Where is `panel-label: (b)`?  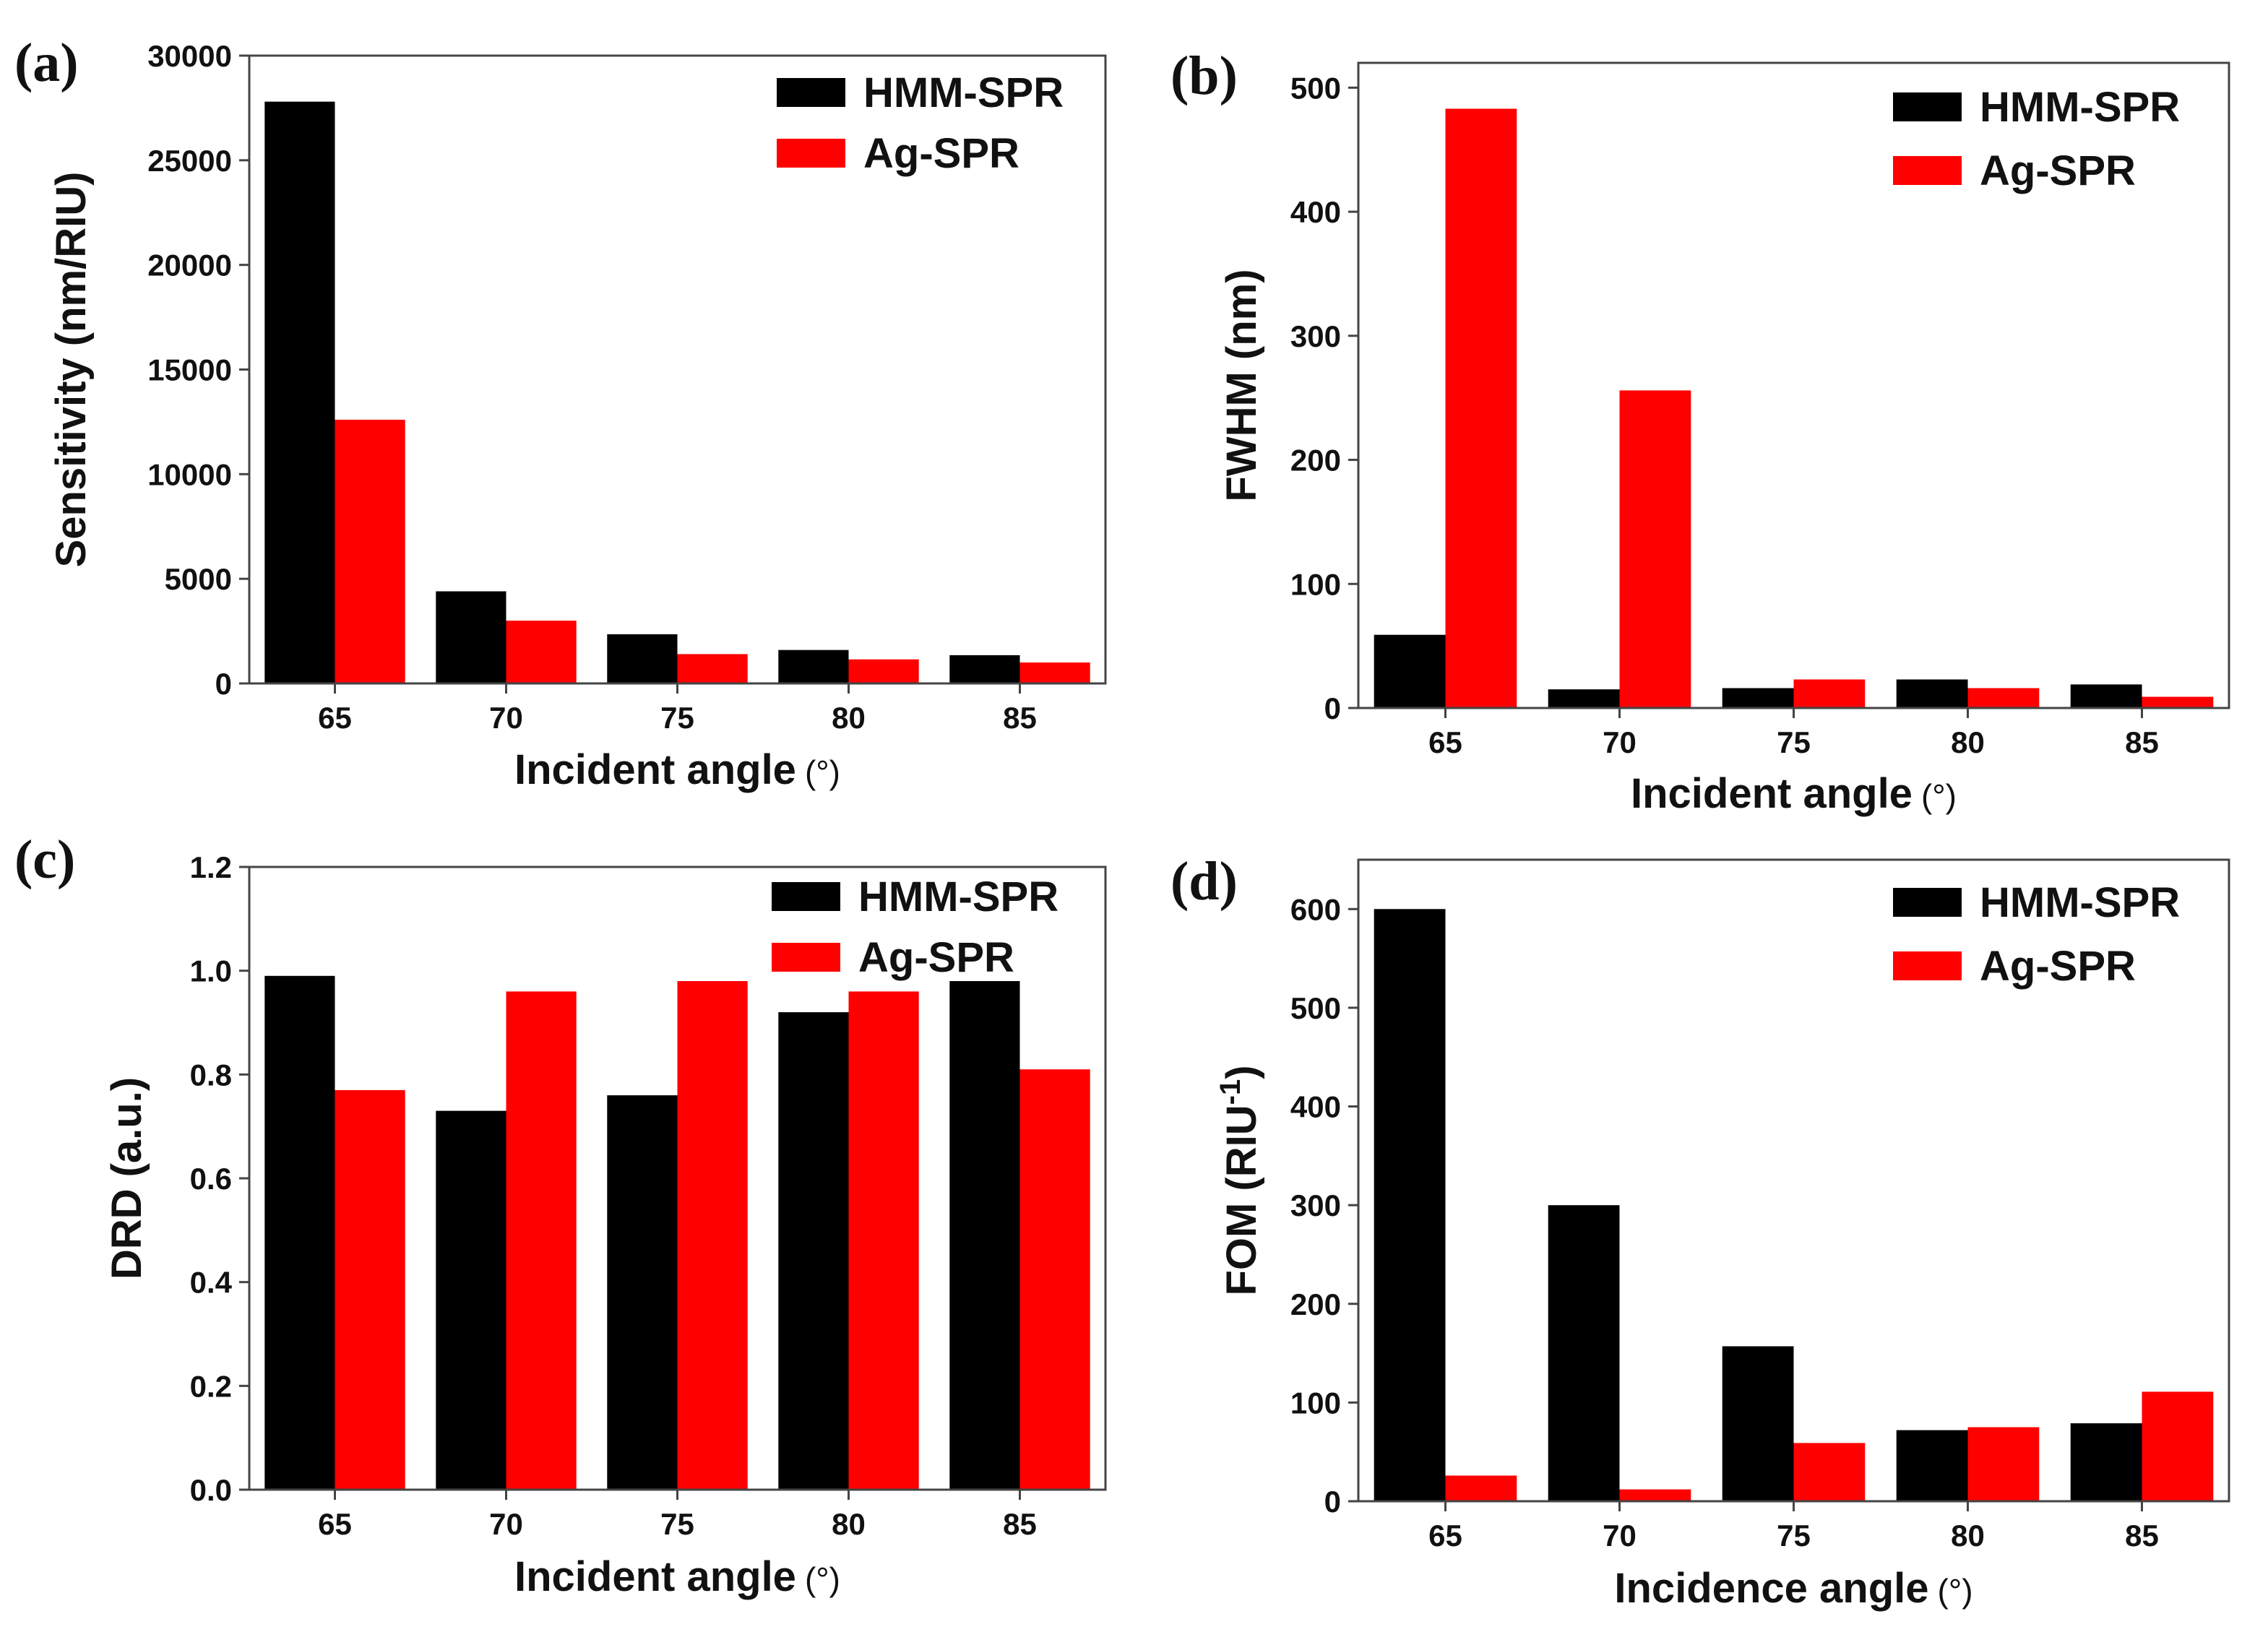
panel-label: (b) is located at coordinates (1204, 76).